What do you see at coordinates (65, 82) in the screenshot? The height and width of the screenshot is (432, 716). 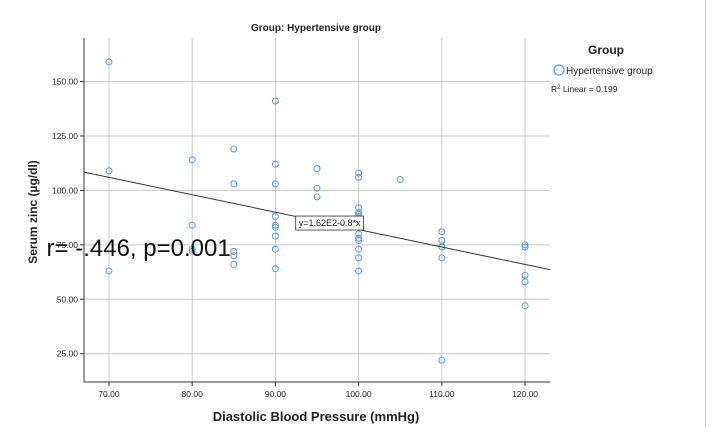 I see `y-tick-label: 150.00` at bounding box center [65, 82].